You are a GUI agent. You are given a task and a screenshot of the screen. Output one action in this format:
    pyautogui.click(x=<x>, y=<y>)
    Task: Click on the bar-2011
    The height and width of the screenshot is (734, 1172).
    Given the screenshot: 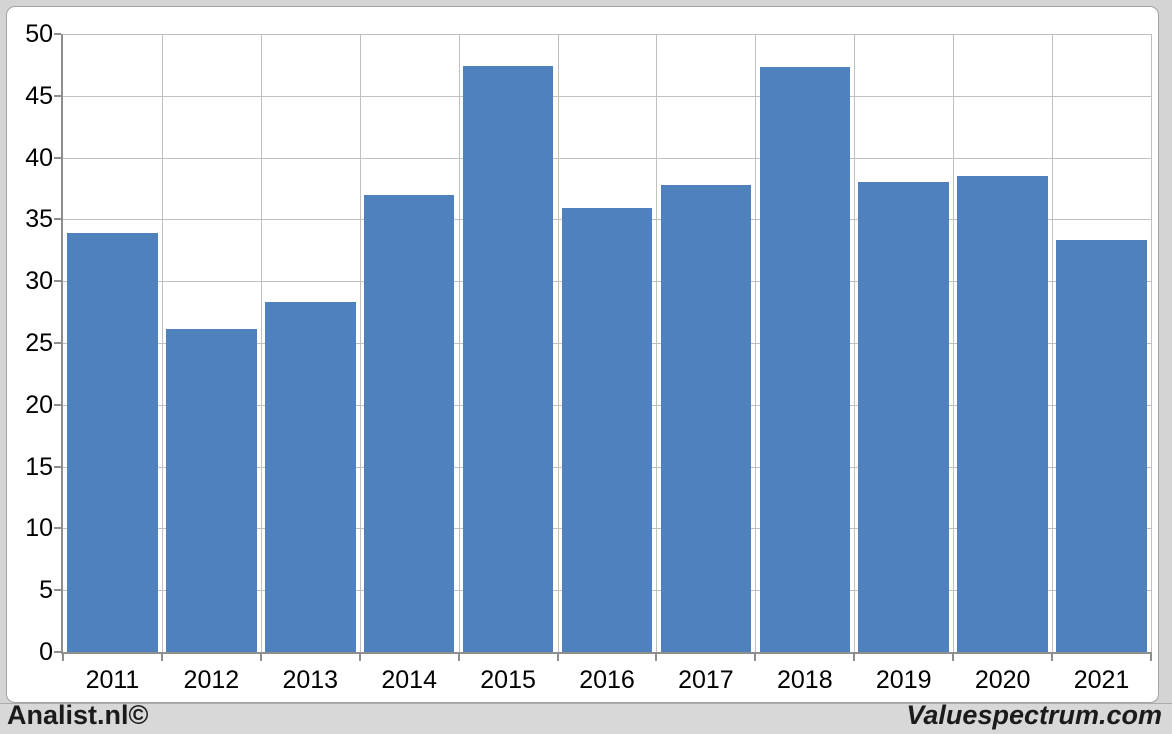 What is the action you would take?
    pyautogui.click(x=112, y=442)
    